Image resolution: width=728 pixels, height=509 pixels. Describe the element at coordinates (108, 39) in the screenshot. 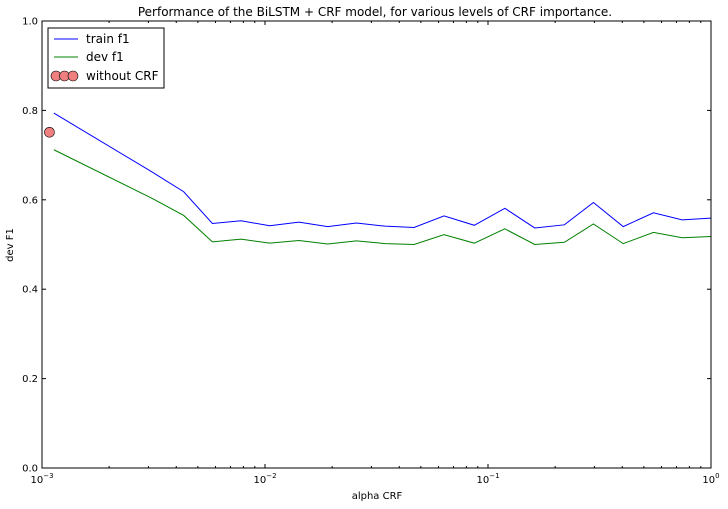

I see `legend-label: train f1` at that location.